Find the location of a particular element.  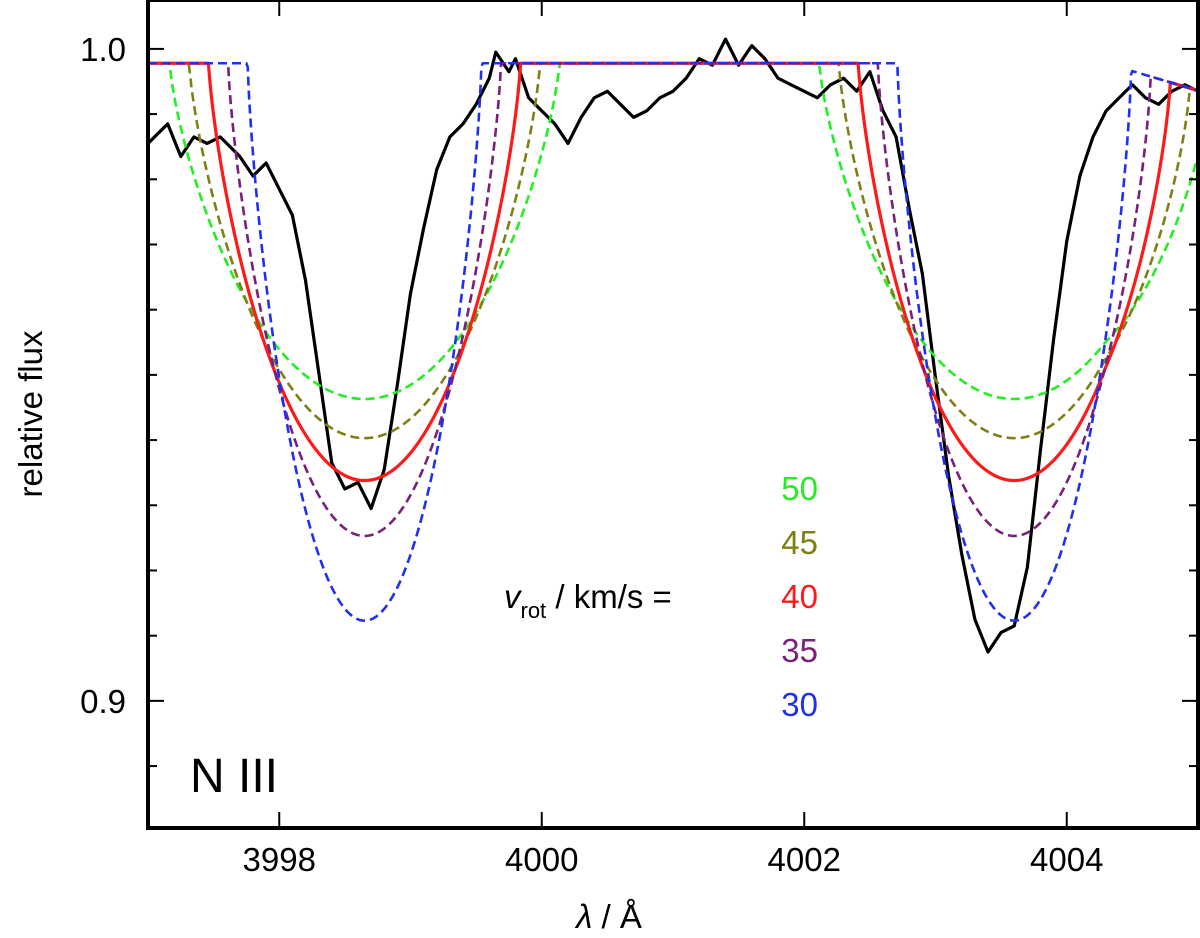

legend-entry-45: 45 is located at coordinates (799, 542).